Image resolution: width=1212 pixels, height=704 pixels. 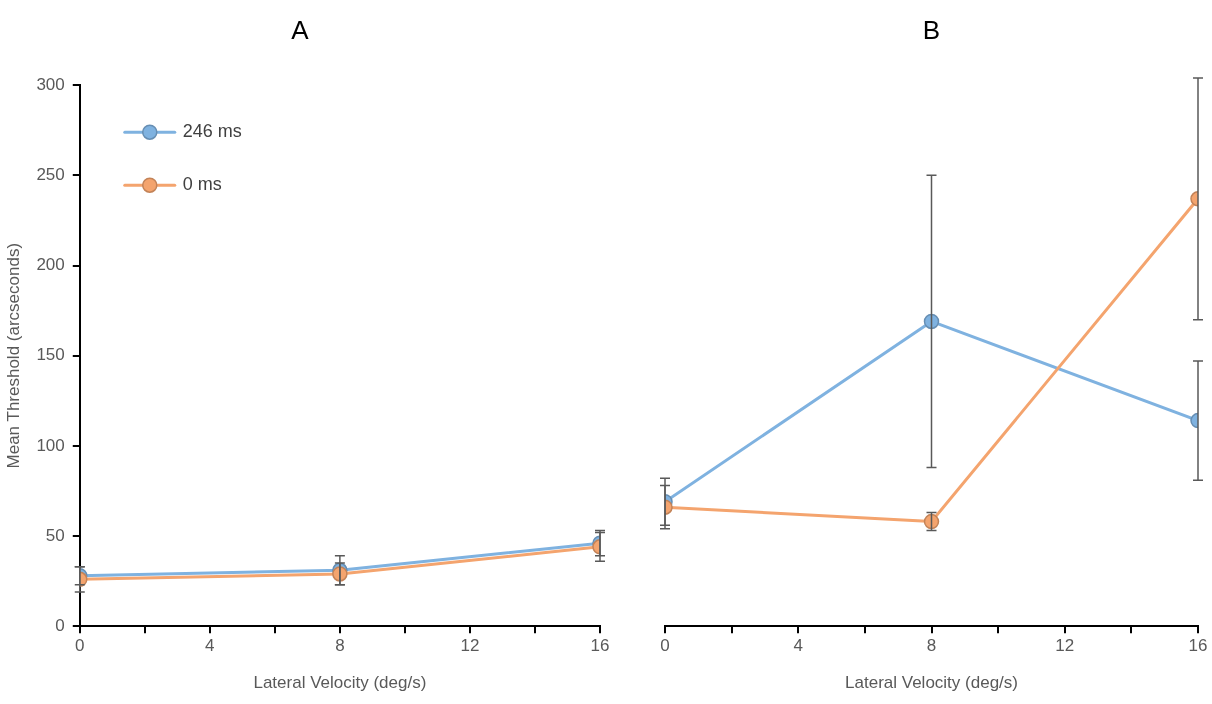 What do you see at coordinates (212, 131) in the screenshot?
I see `legend-label: 246 ms` at bounding box center [212, 131].